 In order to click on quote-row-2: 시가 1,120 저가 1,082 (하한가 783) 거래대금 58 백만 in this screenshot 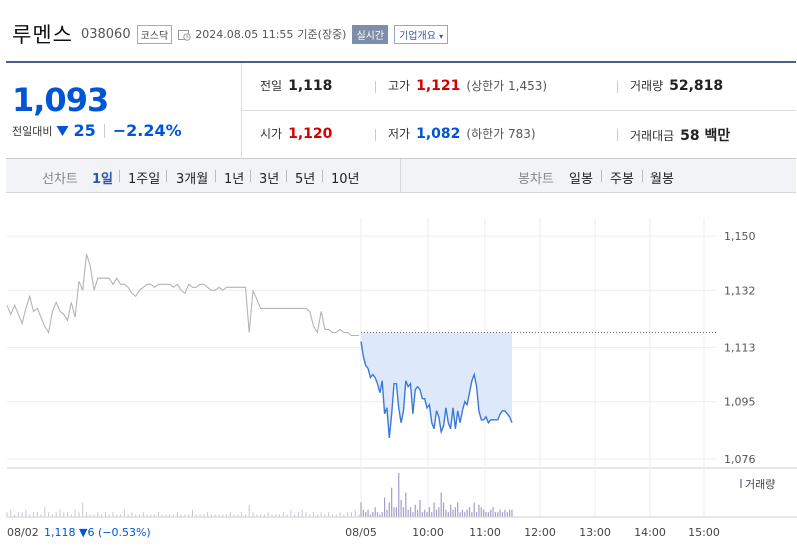, I will do `click(519, 135)`.